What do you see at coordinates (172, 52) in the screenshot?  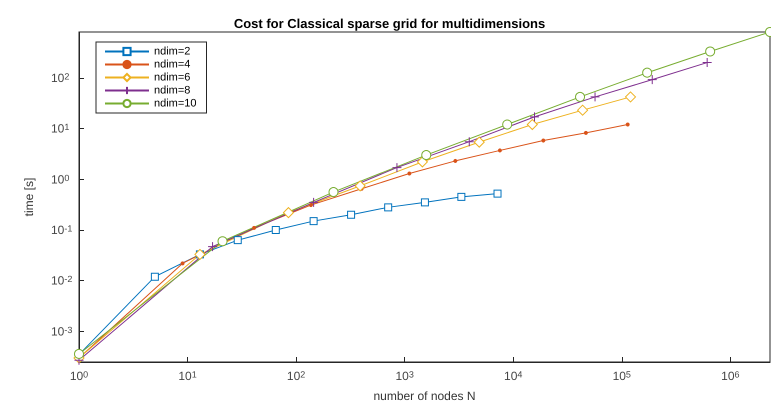 I see `legend-label: ndim=2` at bounding box center [172, 52].